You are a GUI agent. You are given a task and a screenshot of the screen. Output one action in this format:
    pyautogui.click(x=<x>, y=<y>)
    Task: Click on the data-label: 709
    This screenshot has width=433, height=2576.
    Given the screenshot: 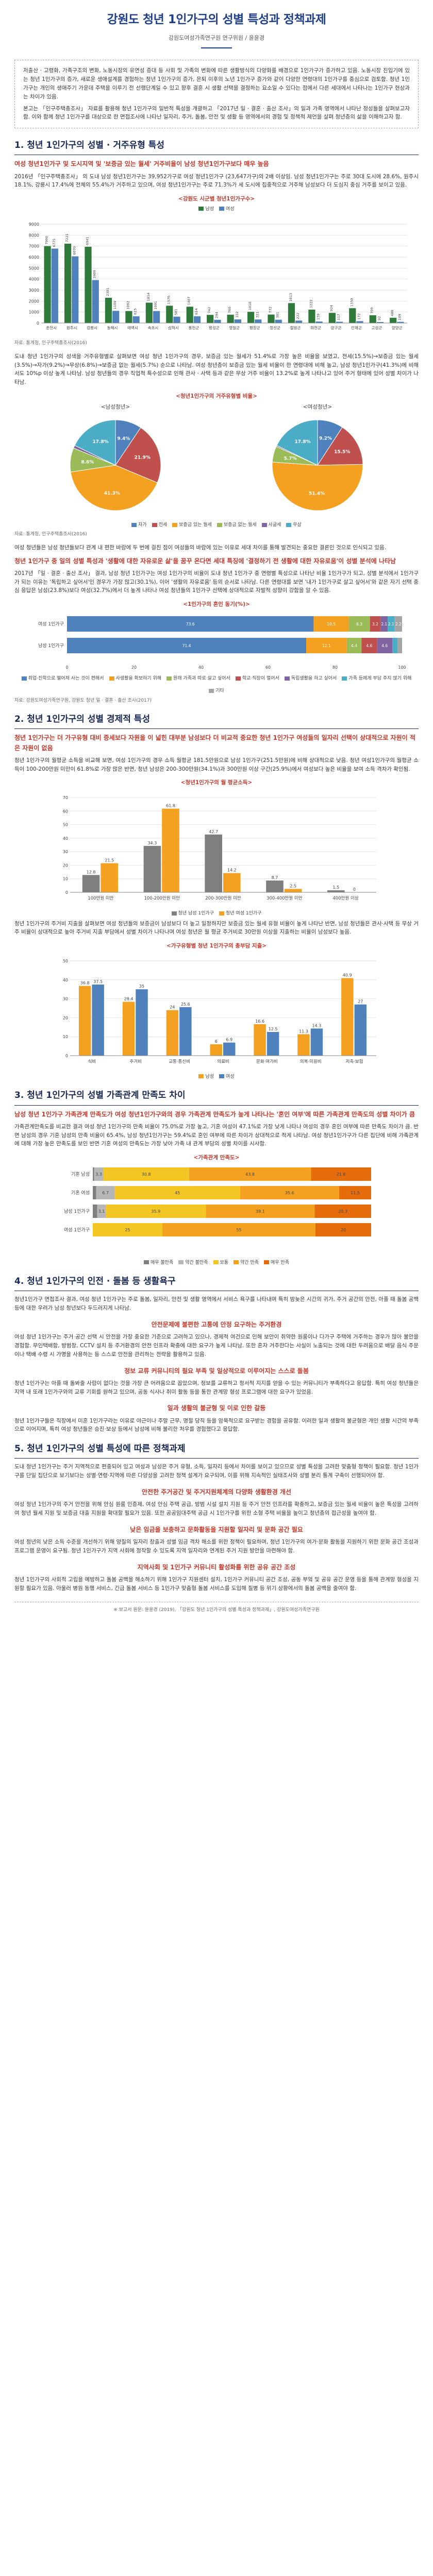 What is the action you would take?
    pyautogui.click(x=372, y=311)
    